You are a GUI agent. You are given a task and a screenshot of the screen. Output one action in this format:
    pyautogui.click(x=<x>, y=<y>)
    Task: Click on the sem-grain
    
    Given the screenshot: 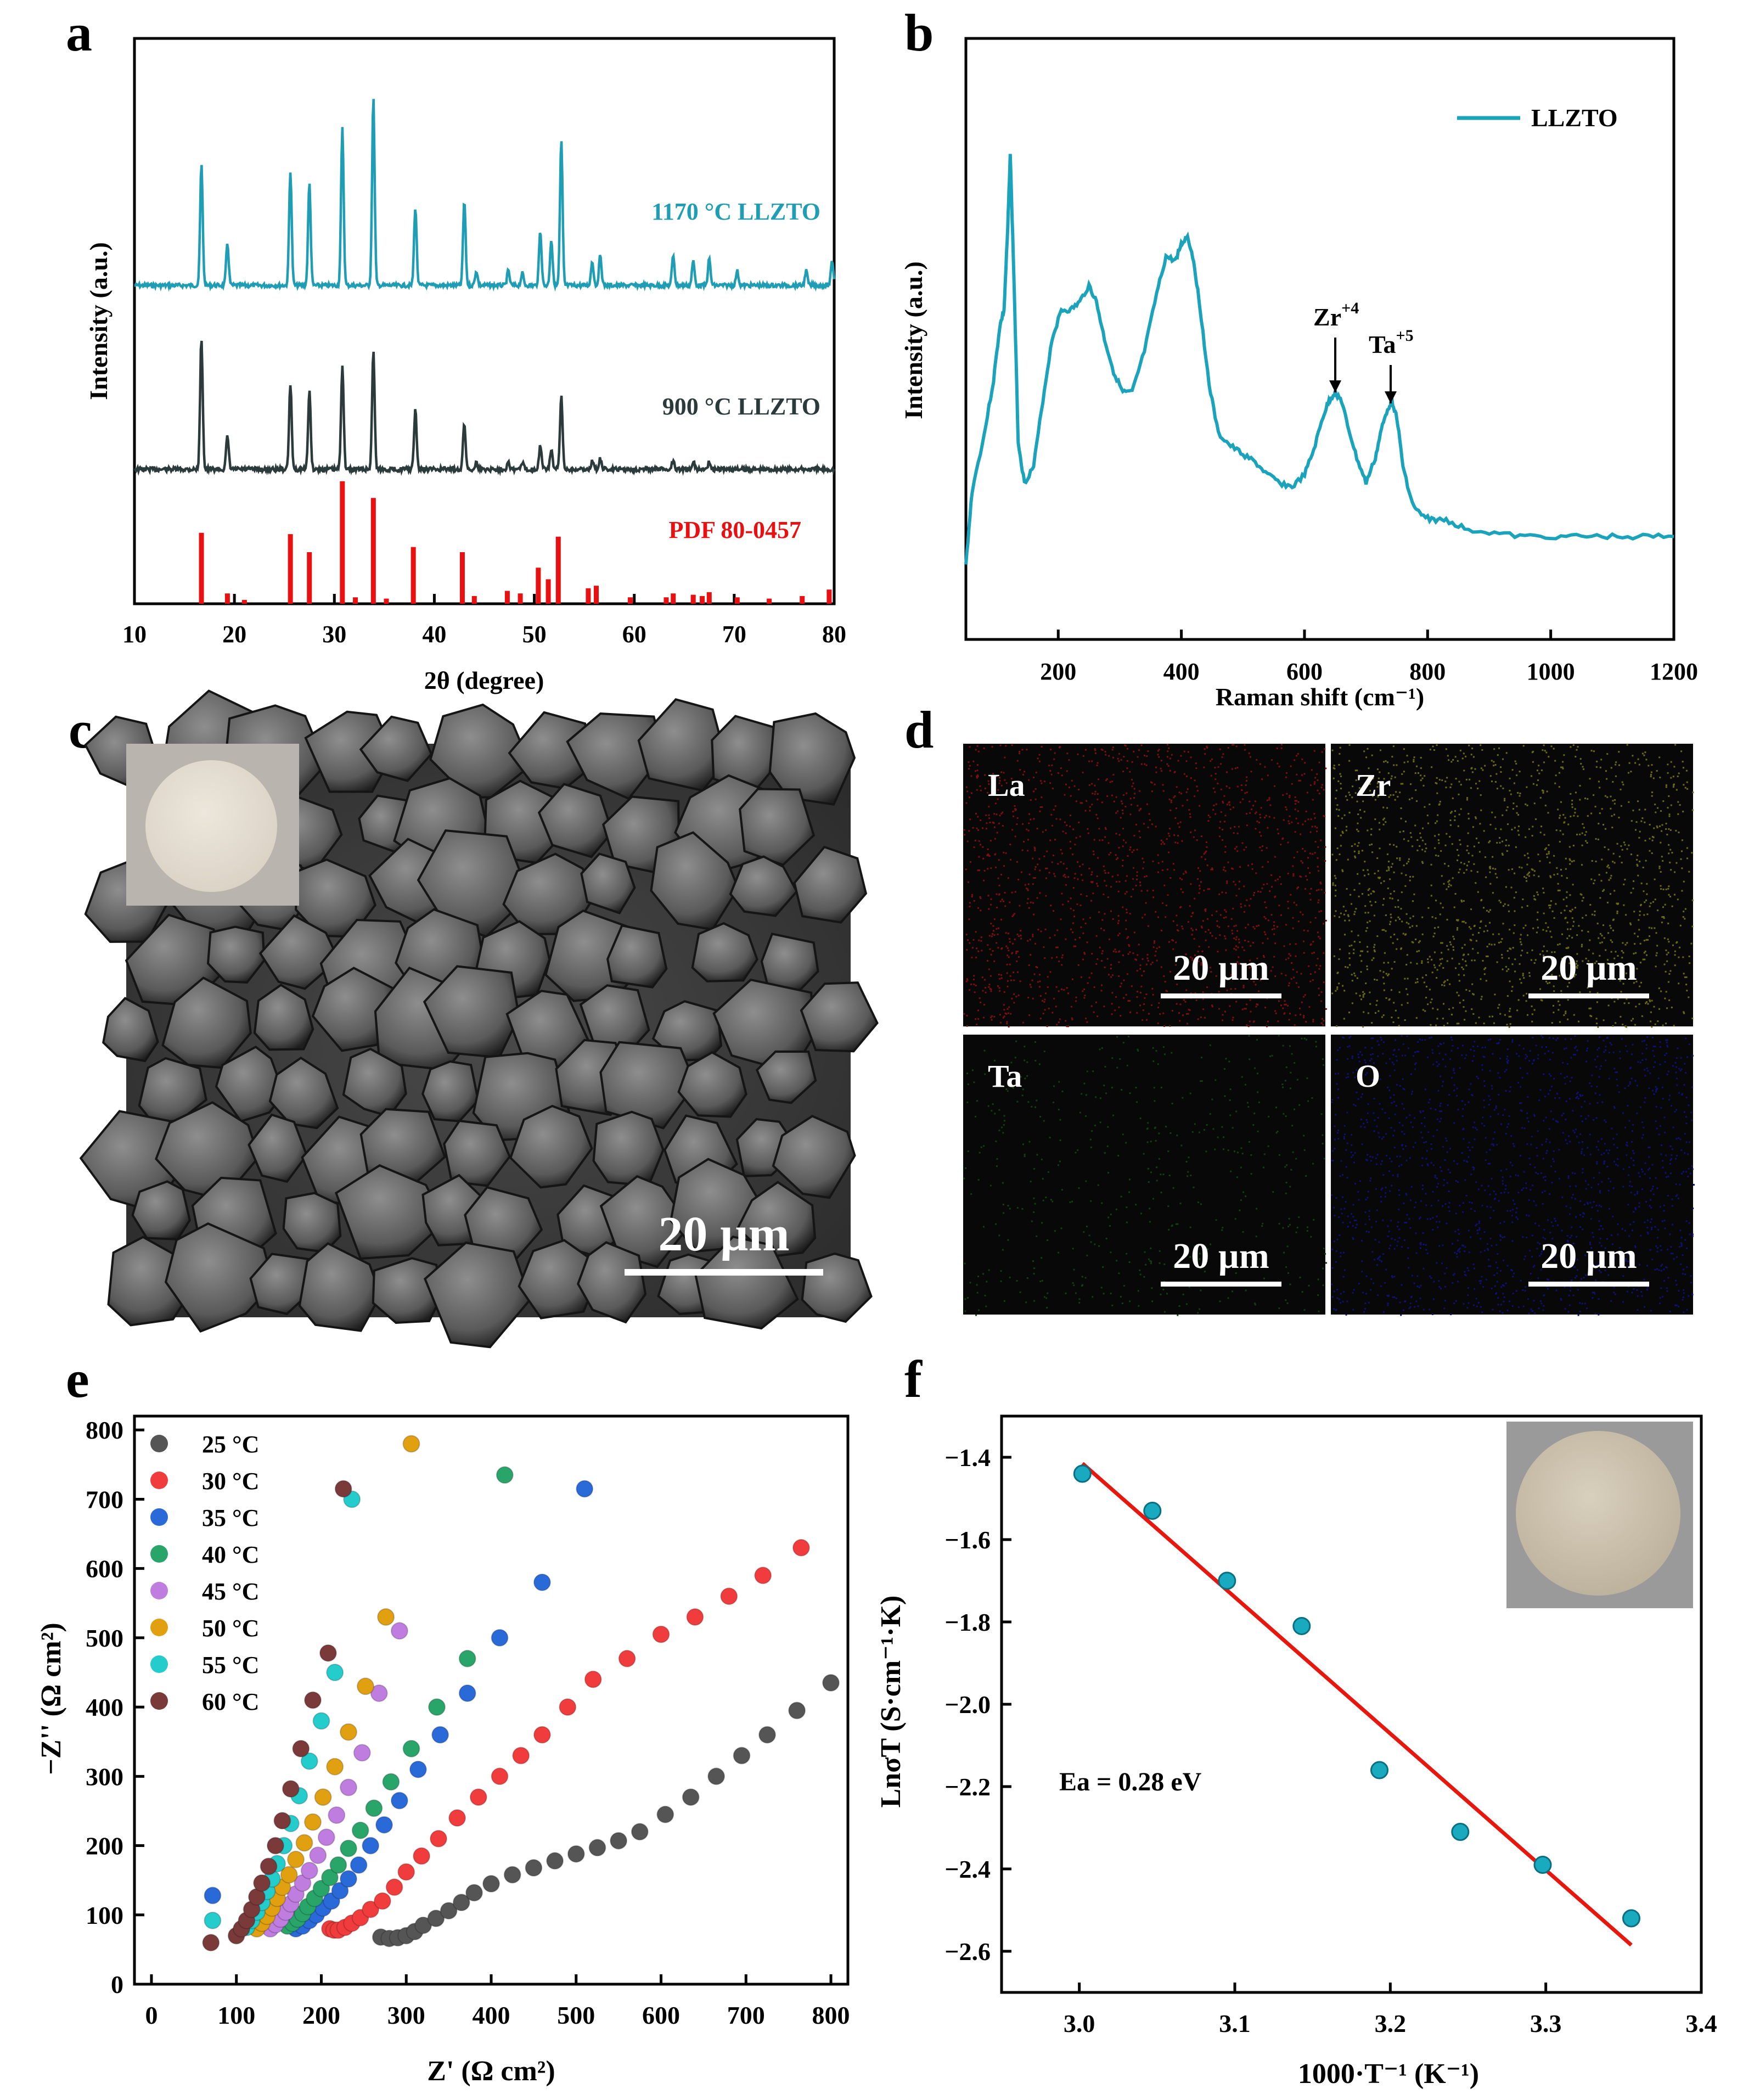 What is the action you would take?
    pyautogui.click(x=837, y=1287)
    